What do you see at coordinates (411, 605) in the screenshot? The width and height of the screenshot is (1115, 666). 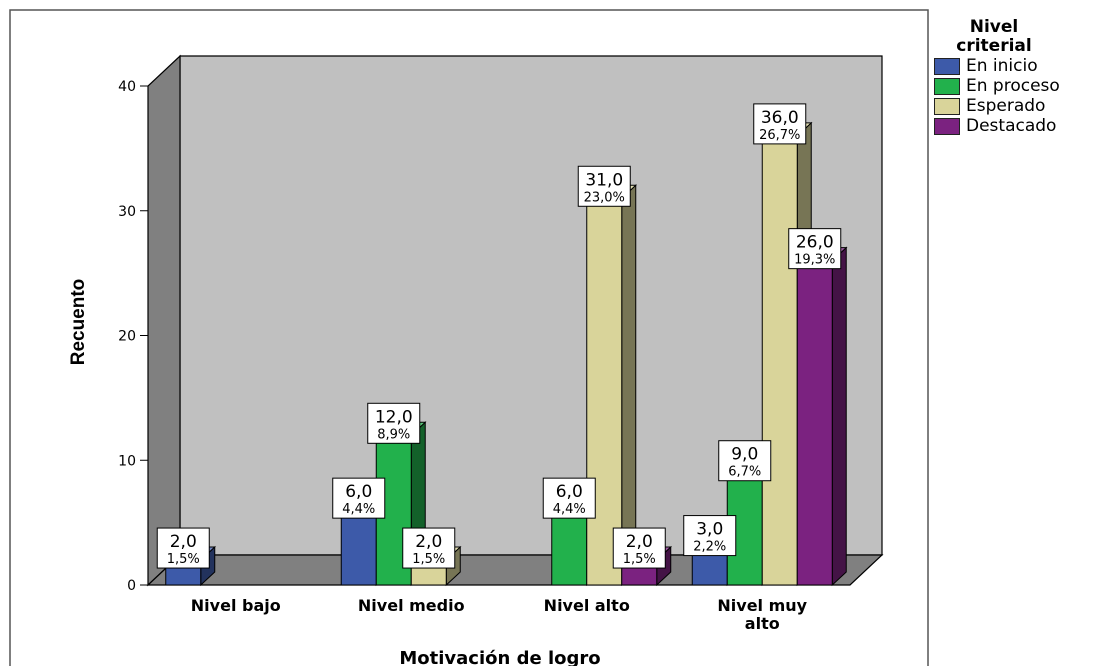 I see `x-tick-label: Nivel medio` at bounding box center [411, 605].